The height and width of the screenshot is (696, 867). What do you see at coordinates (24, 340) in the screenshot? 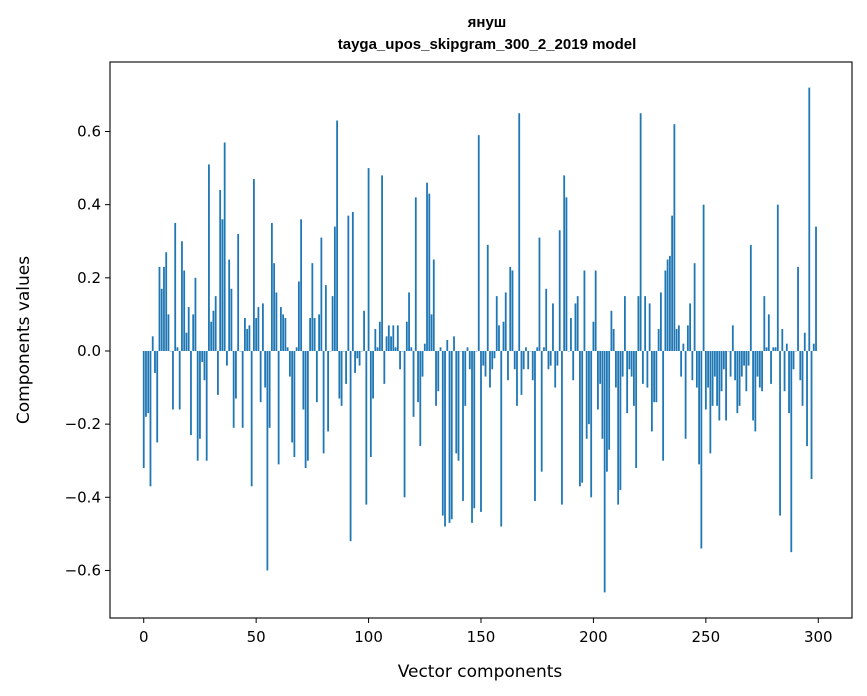
I see `y-axis-label: Components values` at bounding box center [24, 340].